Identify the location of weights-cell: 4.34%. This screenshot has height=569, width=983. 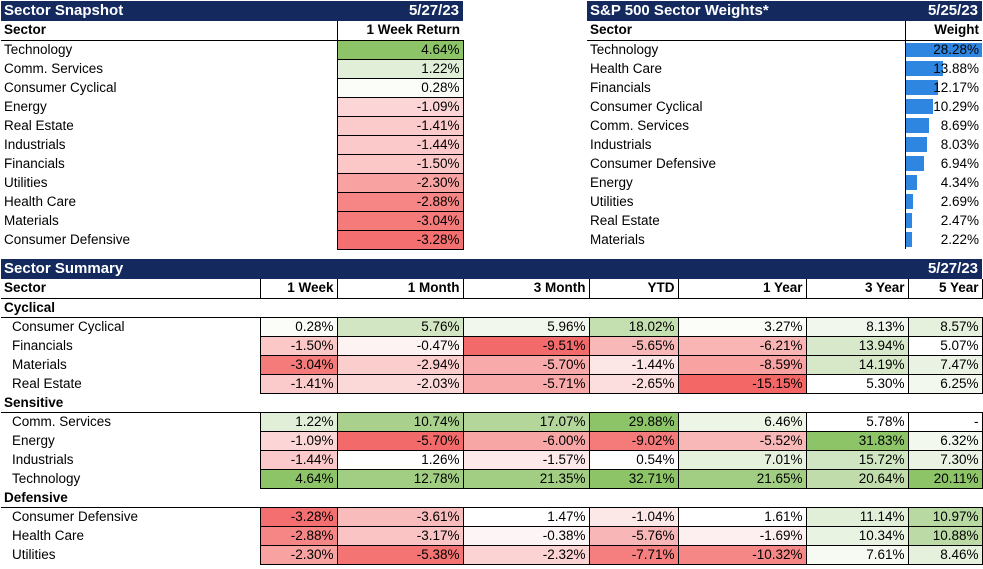
(943, 182).